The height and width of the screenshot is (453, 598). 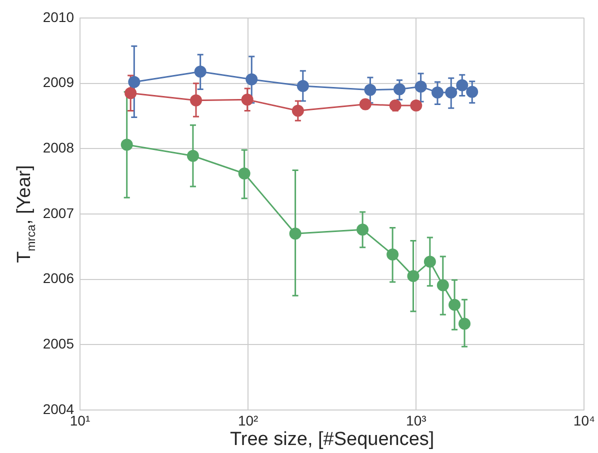 I want to click on y-tick-label: 2005, so click(x=58, y=344).